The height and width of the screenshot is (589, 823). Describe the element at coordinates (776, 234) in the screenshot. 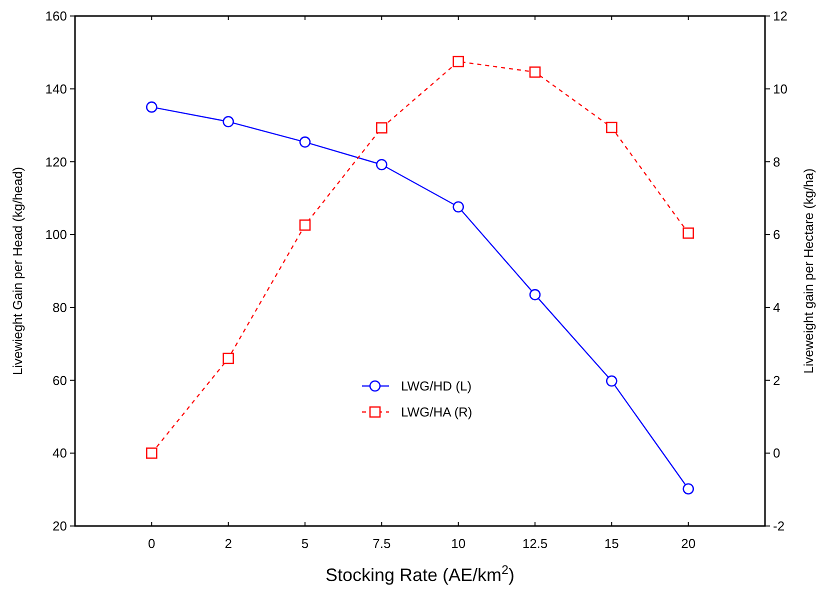

I see `y2-tick-label: 6` at that location.